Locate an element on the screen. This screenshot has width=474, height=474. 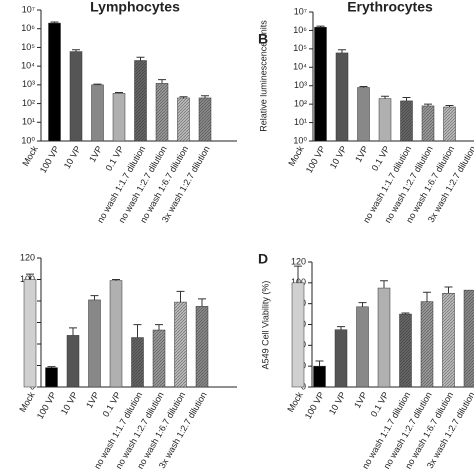
y-tick-label: 10¹ is located at coordinates (300, 122).